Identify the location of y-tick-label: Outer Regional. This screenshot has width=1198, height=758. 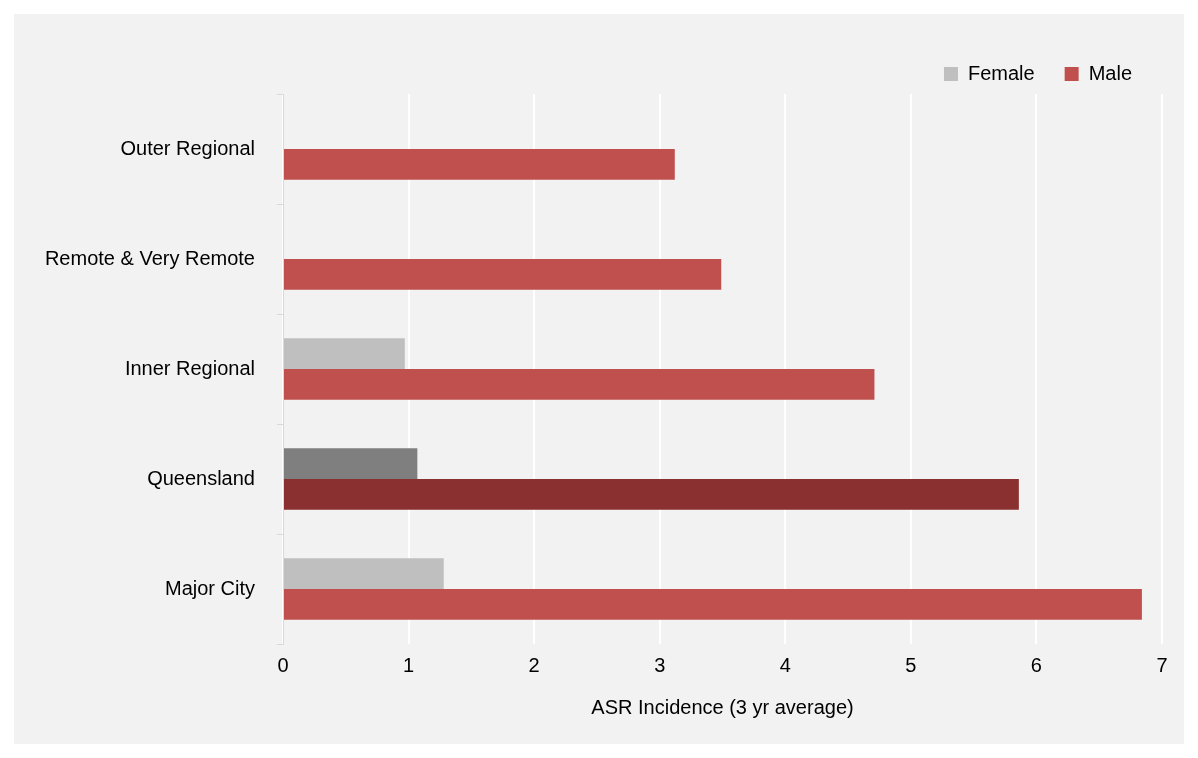
(187, 147).